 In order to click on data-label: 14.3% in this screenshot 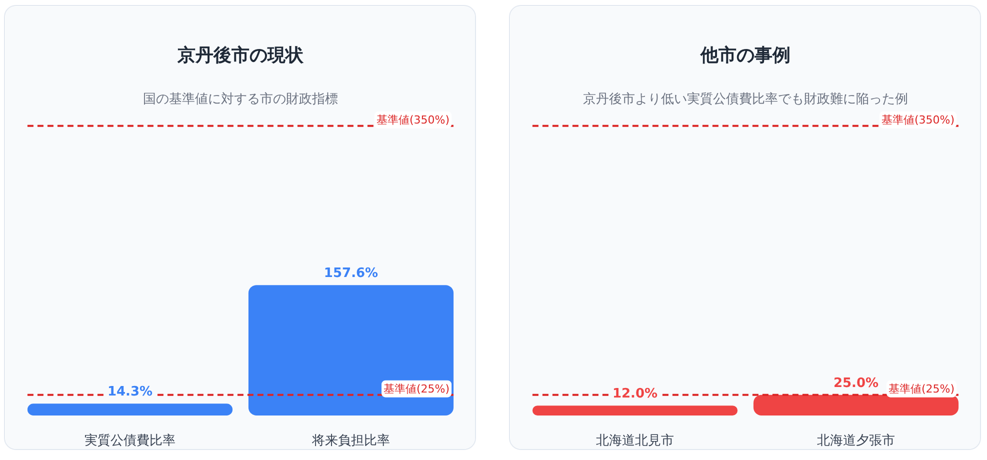, I will do `click(130, 392)`.